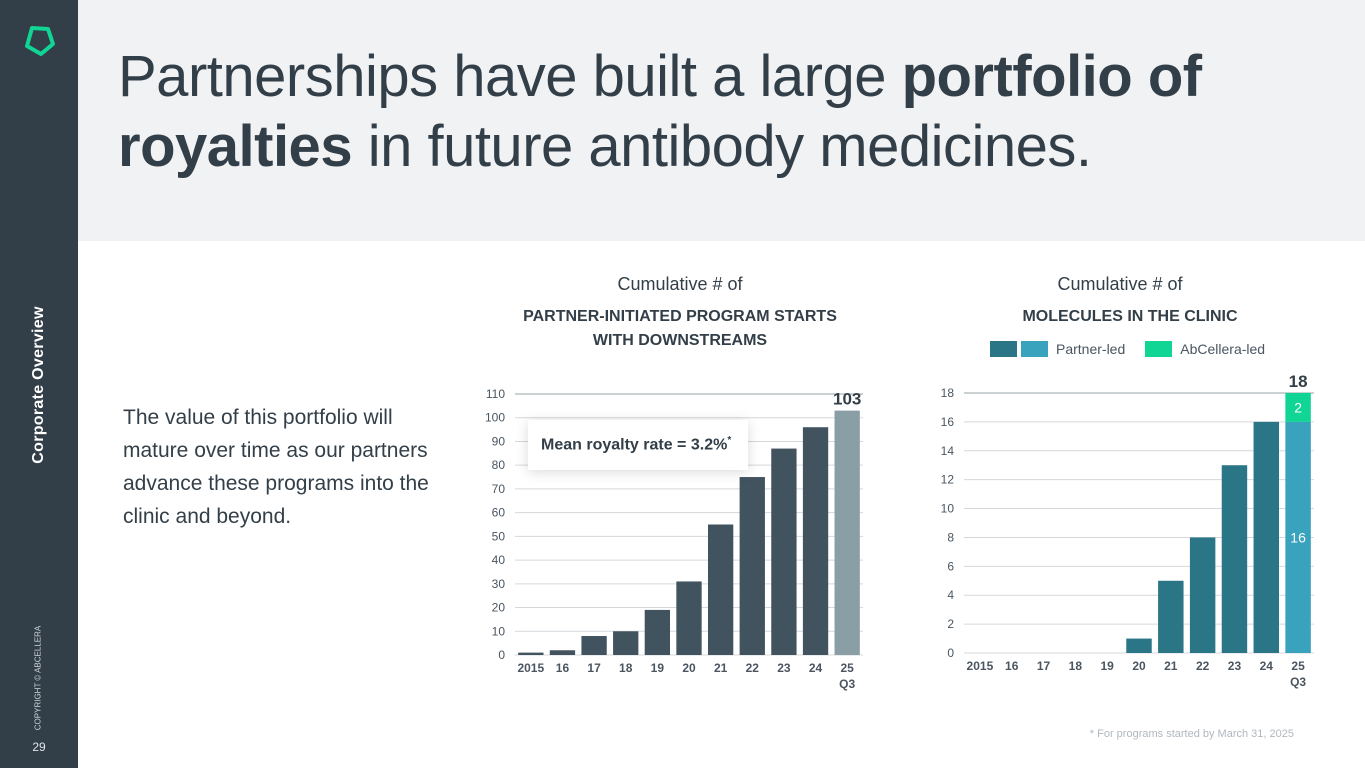 This screenshot has height=768, width=1365. I want to click on y-tick-label: 50, so click(499, 536).